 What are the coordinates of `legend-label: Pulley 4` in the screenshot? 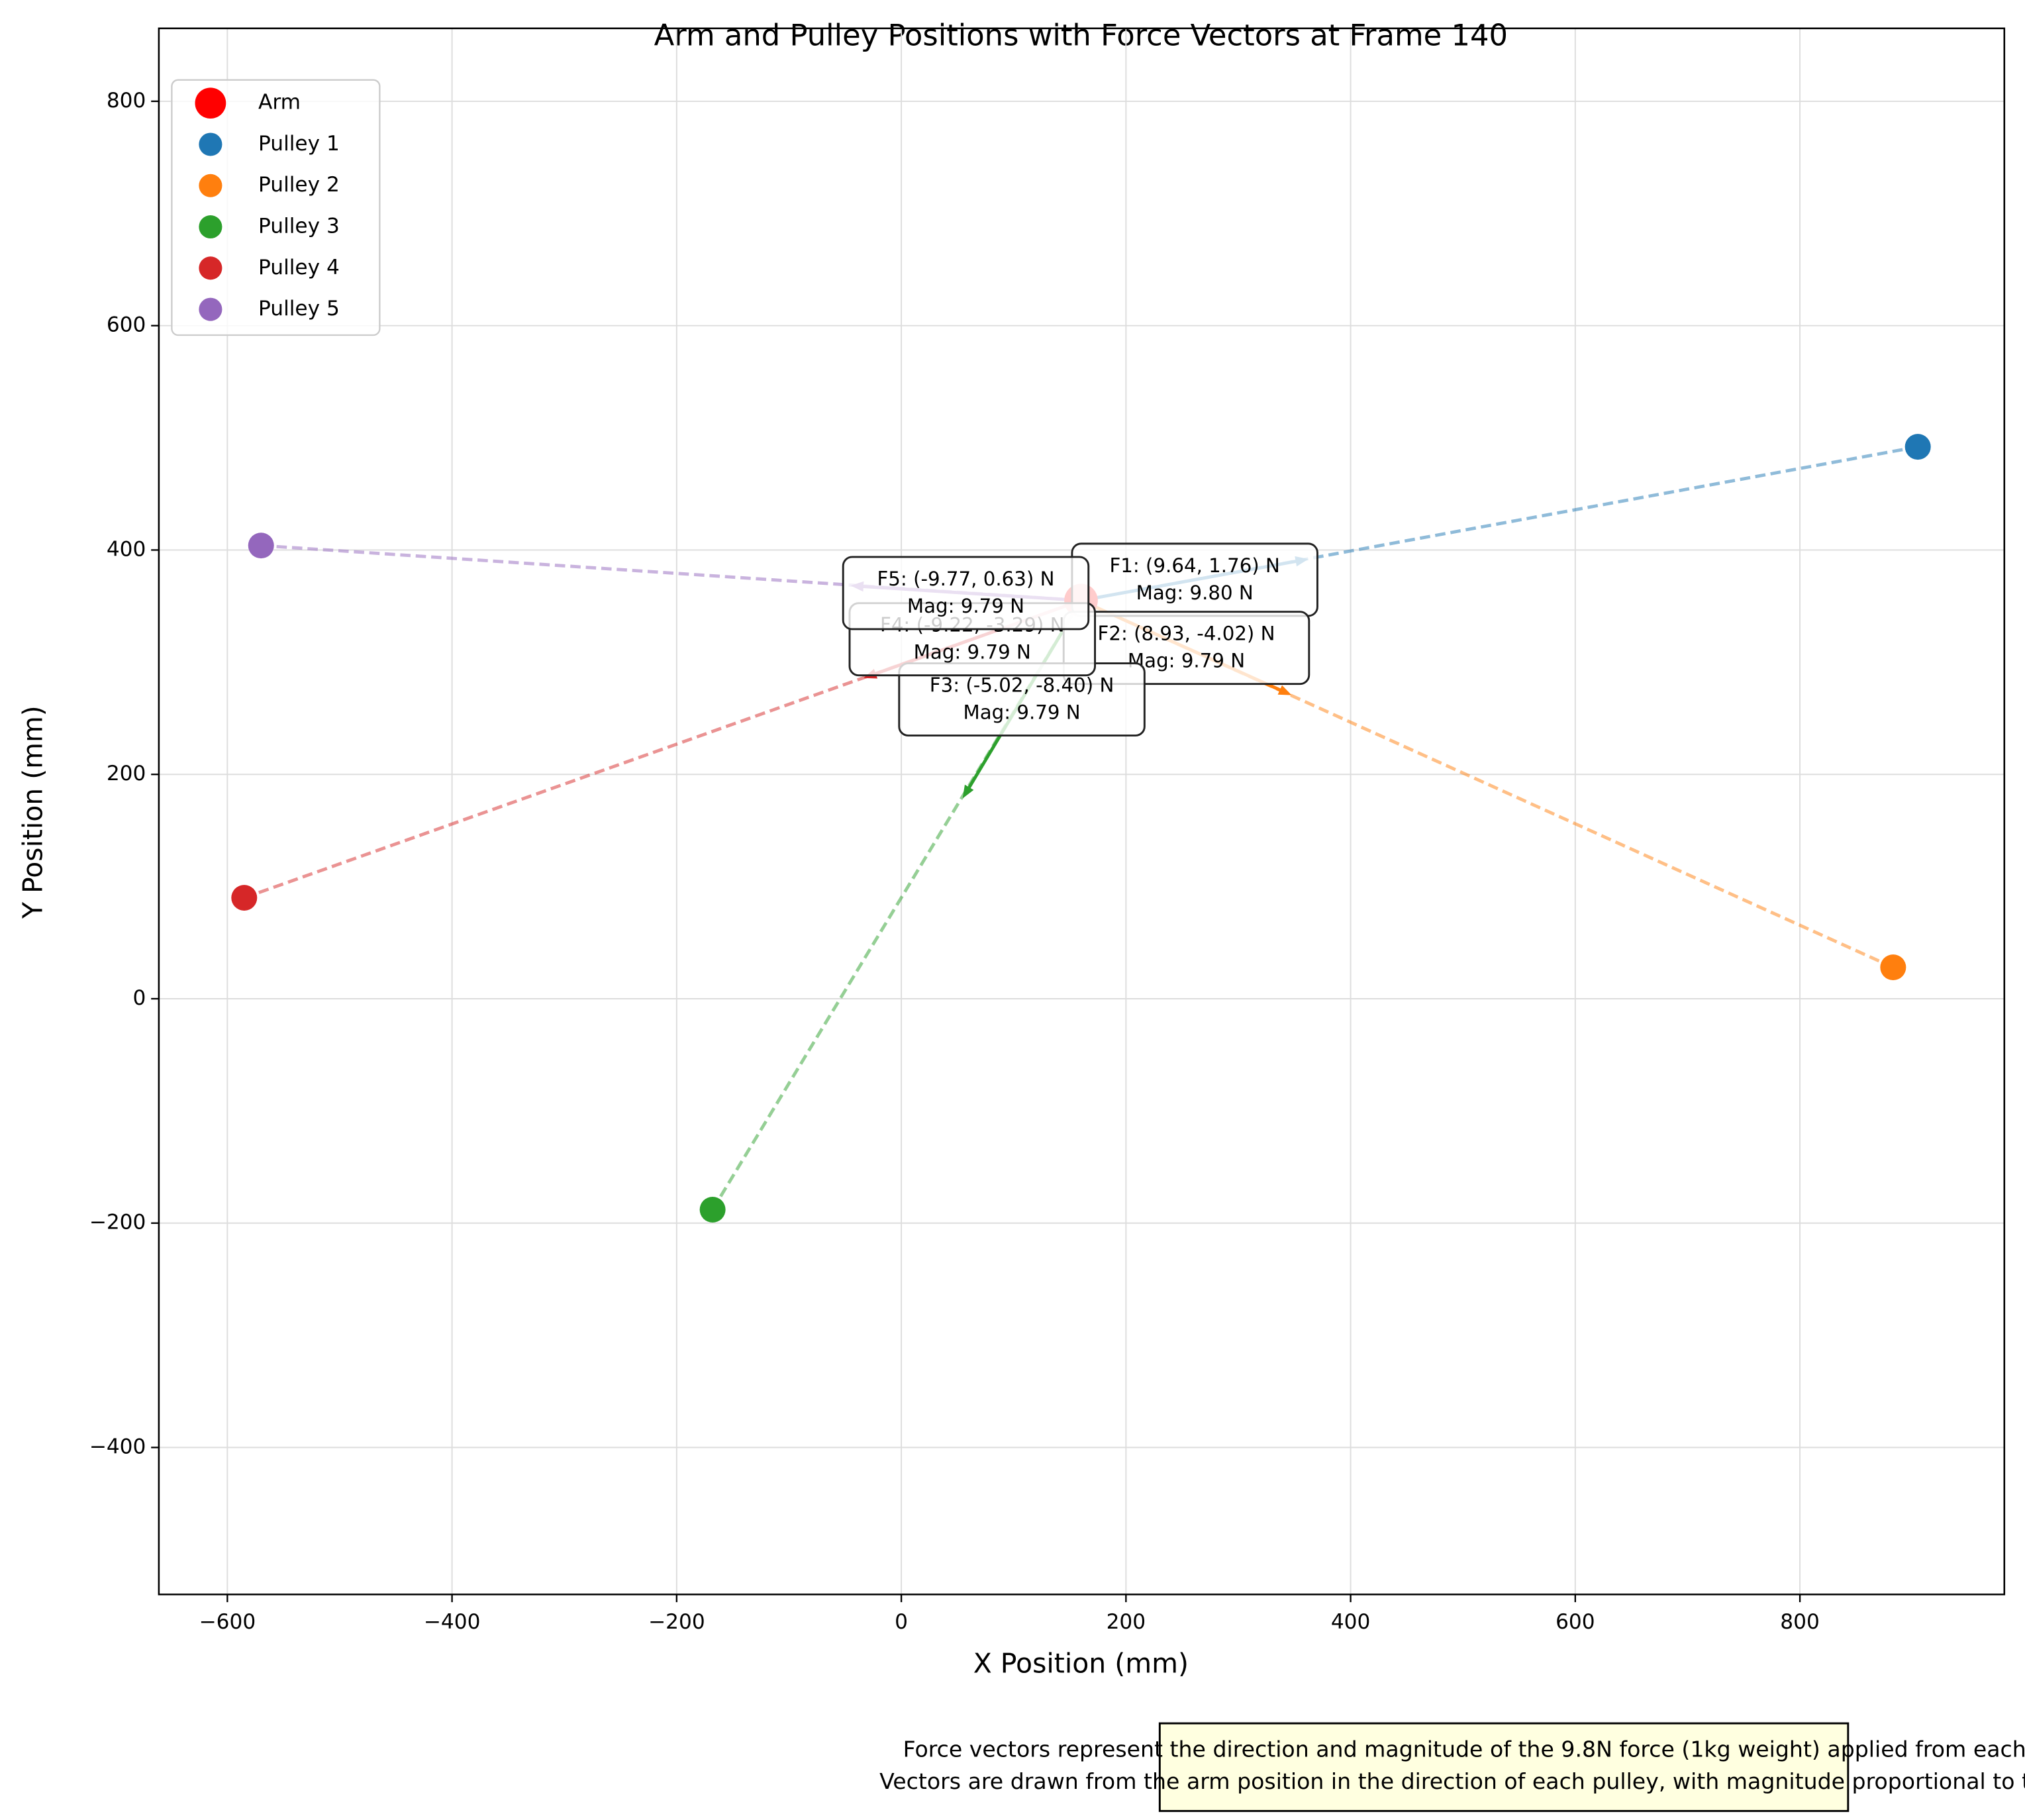 It's located at (299, 267).